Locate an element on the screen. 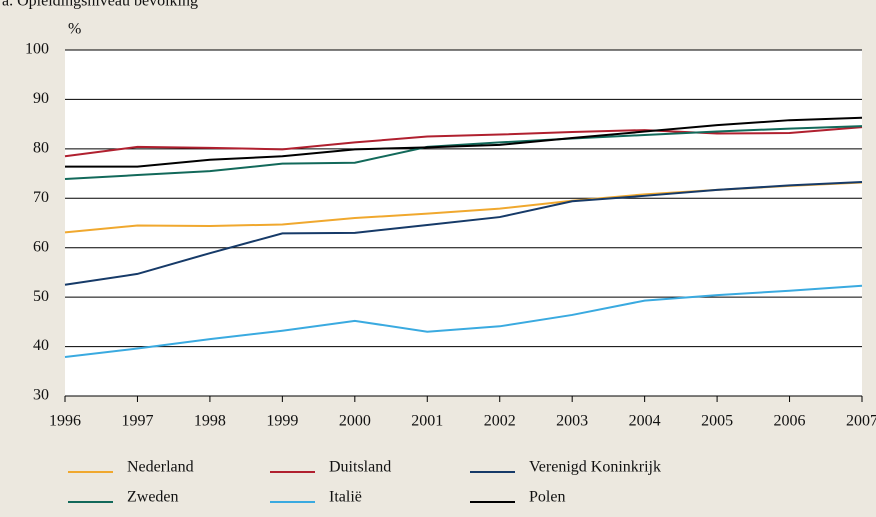  x-tick-label: 2000 is located at coordinates (355, 421).